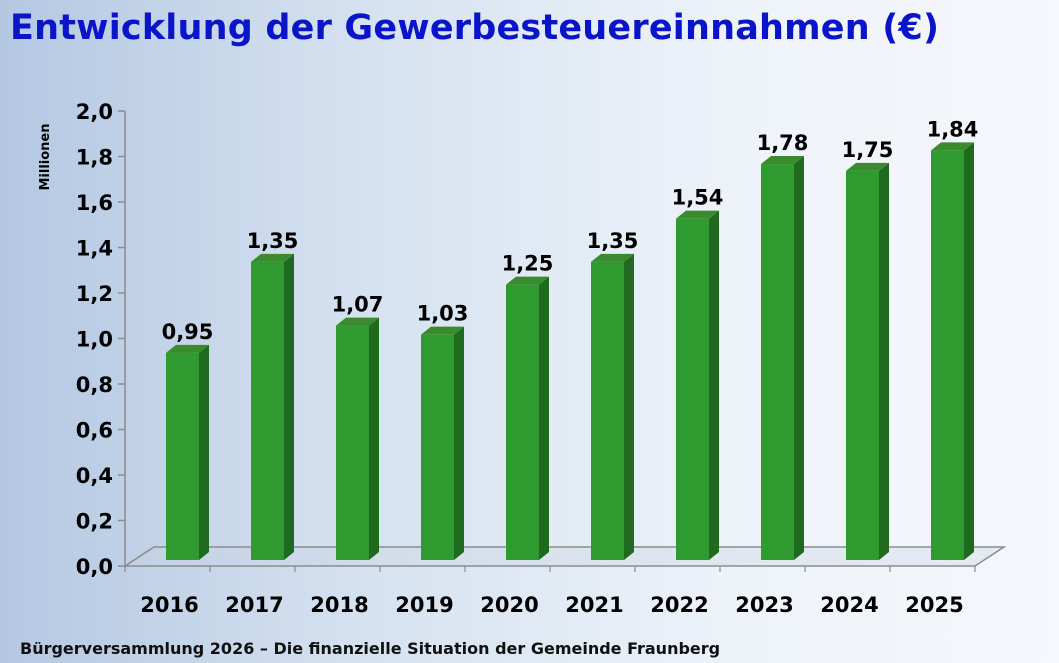 Image resolution: width=1059 pixels, height=663 pixels. What do you see at coordinates (188, 332) in the screenshot?
I see `data-label: 0,95` at bounding box center [188, 332].